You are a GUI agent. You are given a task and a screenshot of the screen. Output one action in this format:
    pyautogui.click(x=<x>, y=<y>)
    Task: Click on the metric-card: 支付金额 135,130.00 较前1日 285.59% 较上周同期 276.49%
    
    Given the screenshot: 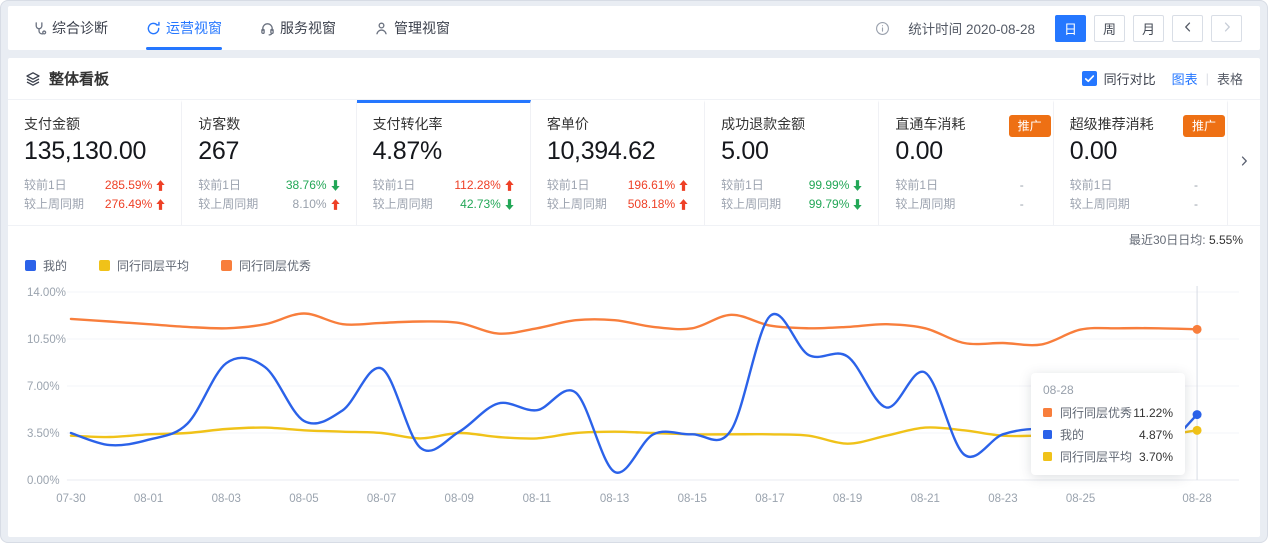 What is the action you would take?
    pyautogui.click(x=95, y=162)
    